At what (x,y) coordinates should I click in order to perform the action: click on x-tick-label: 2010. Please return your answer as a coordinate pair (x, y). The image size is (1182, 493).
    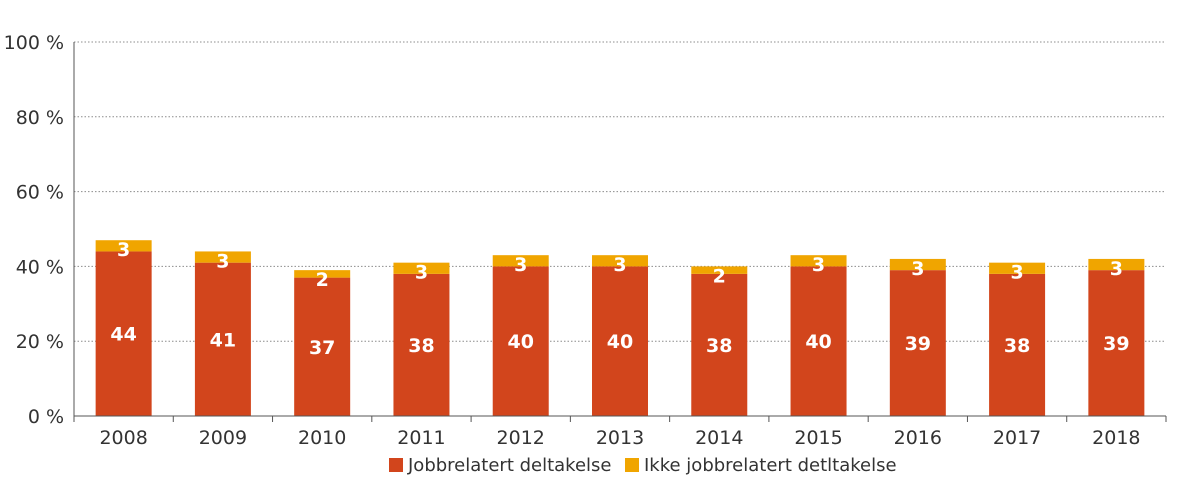
    Looking at the image, I should click on (322, 438).